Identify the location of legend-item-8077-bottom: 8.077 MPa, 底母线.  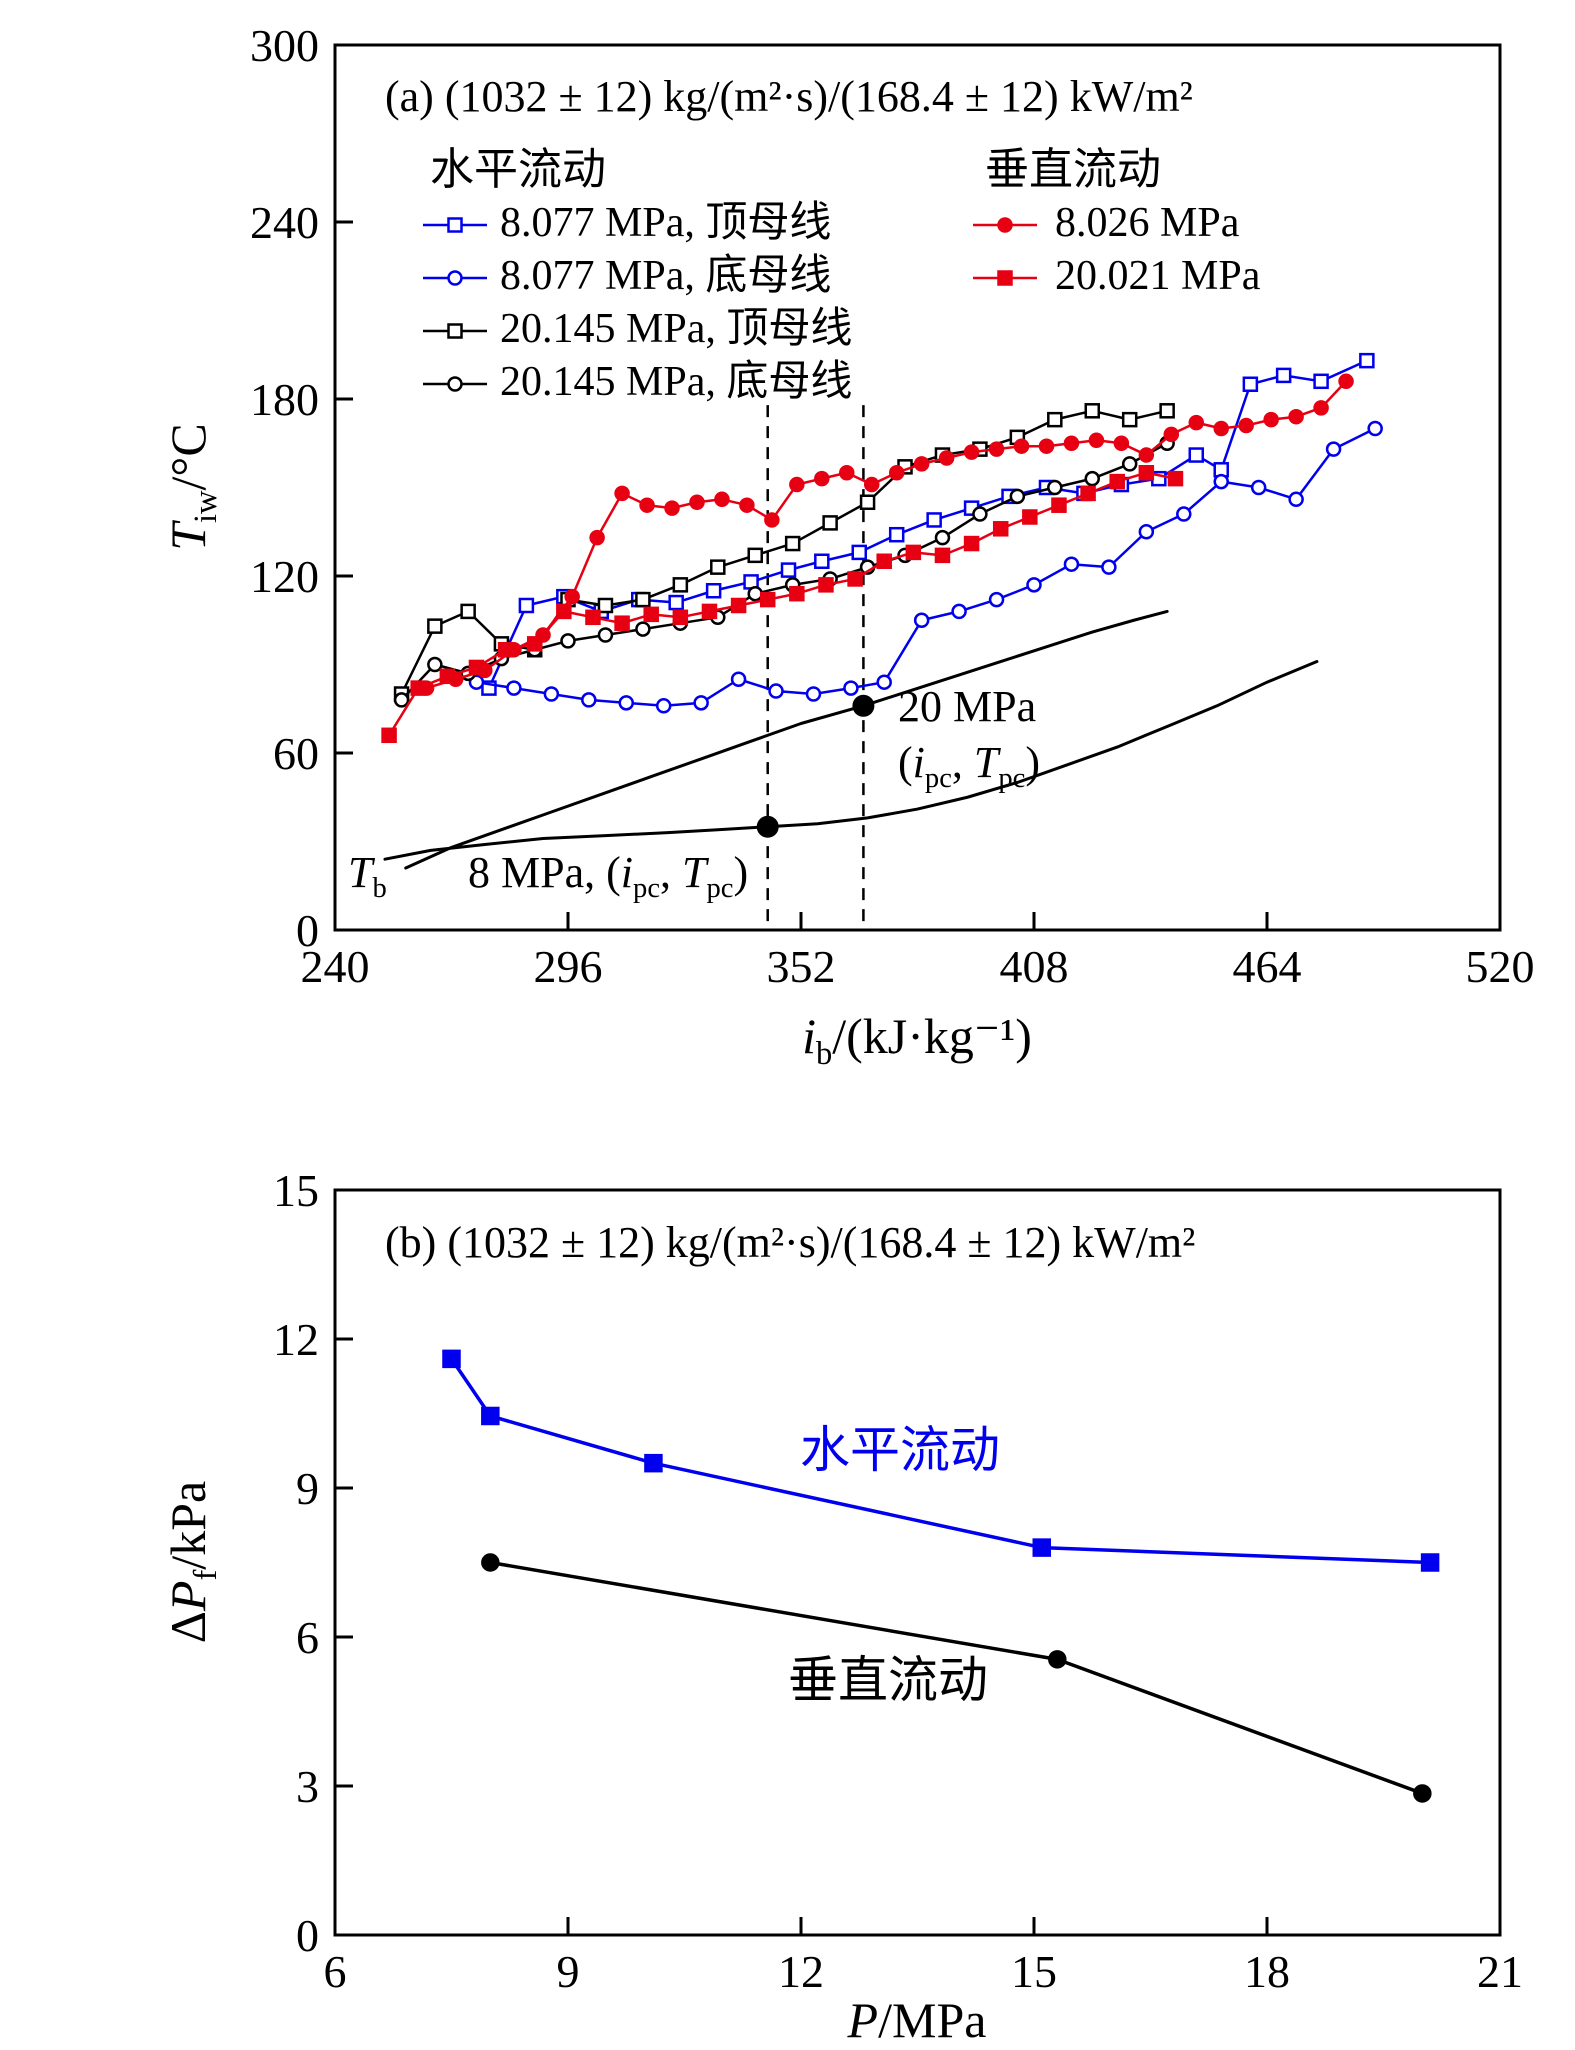
(665, 276).